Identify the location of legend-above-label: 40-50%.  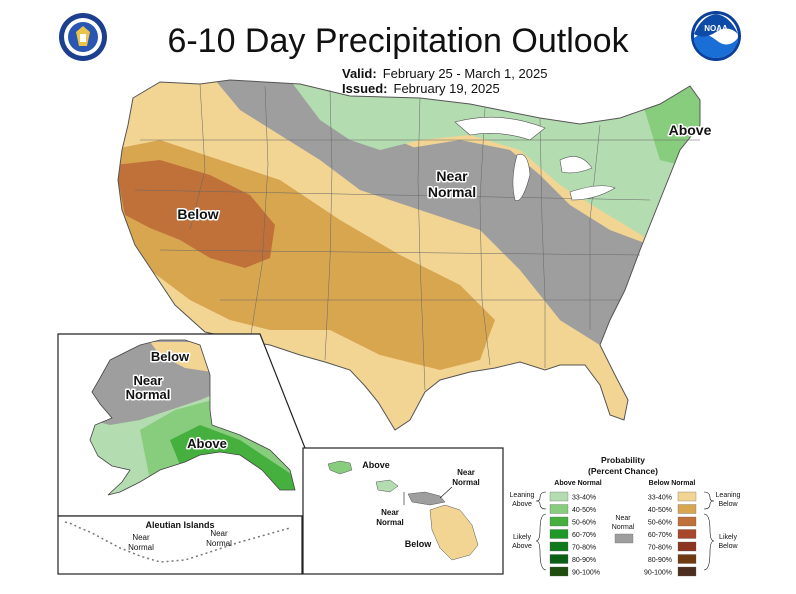
(584, 510).